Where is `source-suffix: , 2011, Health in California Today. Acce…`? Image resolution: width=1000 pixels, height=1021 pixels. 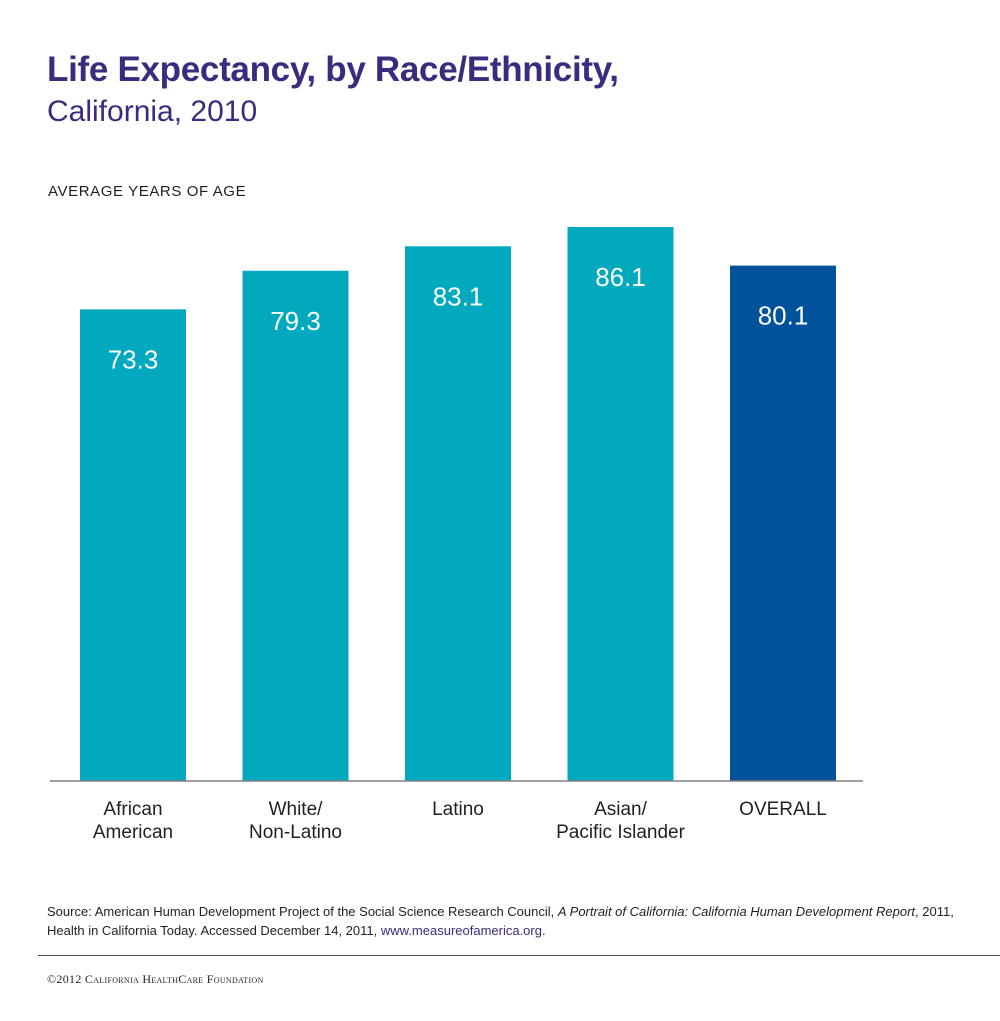 source-suffix: , 2011, Health in California Today. Acce… is located at coordinates (500, 921).